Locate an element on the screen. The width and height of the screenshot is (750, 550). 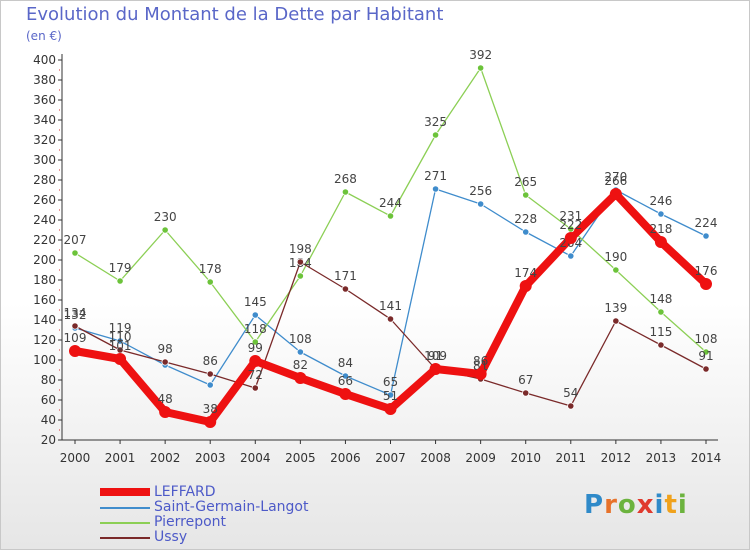
data-label-ussy: 67 is located at coordinates (525, 380).